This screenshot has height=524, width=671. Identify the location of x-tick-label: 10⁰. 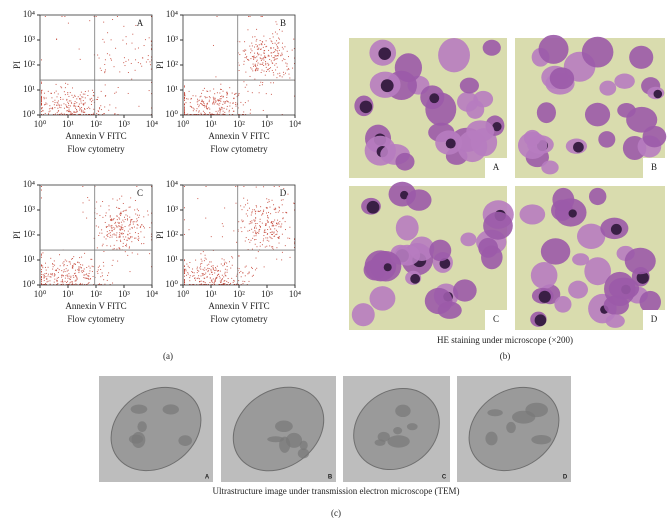
(40, 294).